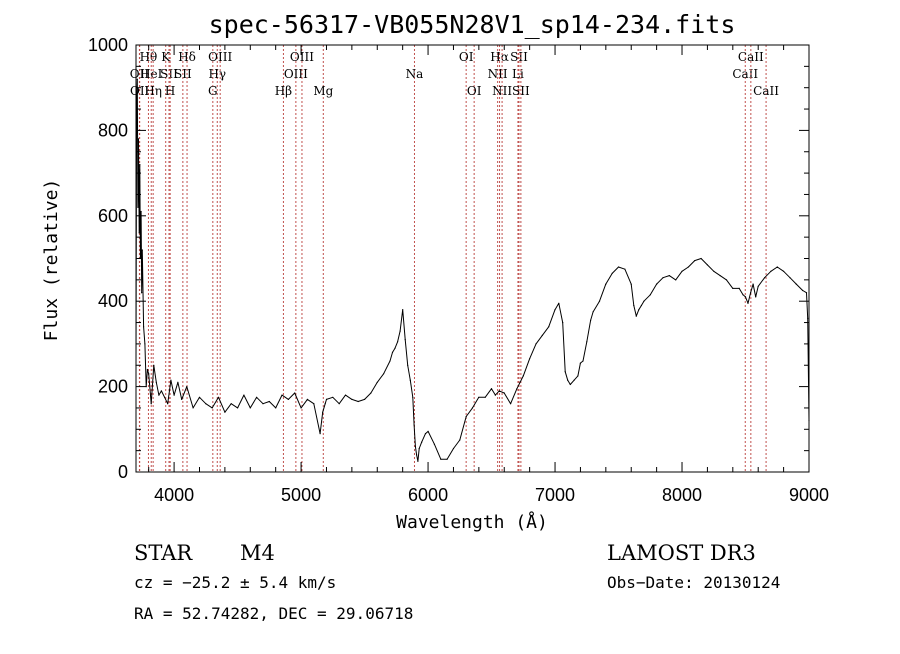  What do you see at coordinates (466, 57) in the screenshot?
I see `spectral-line-label: OI` at bounding box center [466, 57].